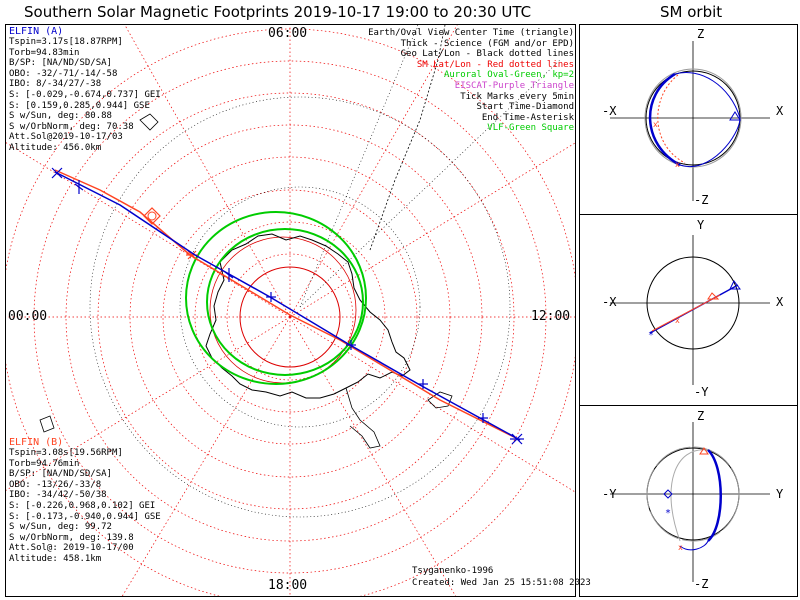 The image size is (800, 600). Describe the element at coordinates (36, 442) in the screenshot. I see `elfin-b-name: ELFIN (B)` at that location.